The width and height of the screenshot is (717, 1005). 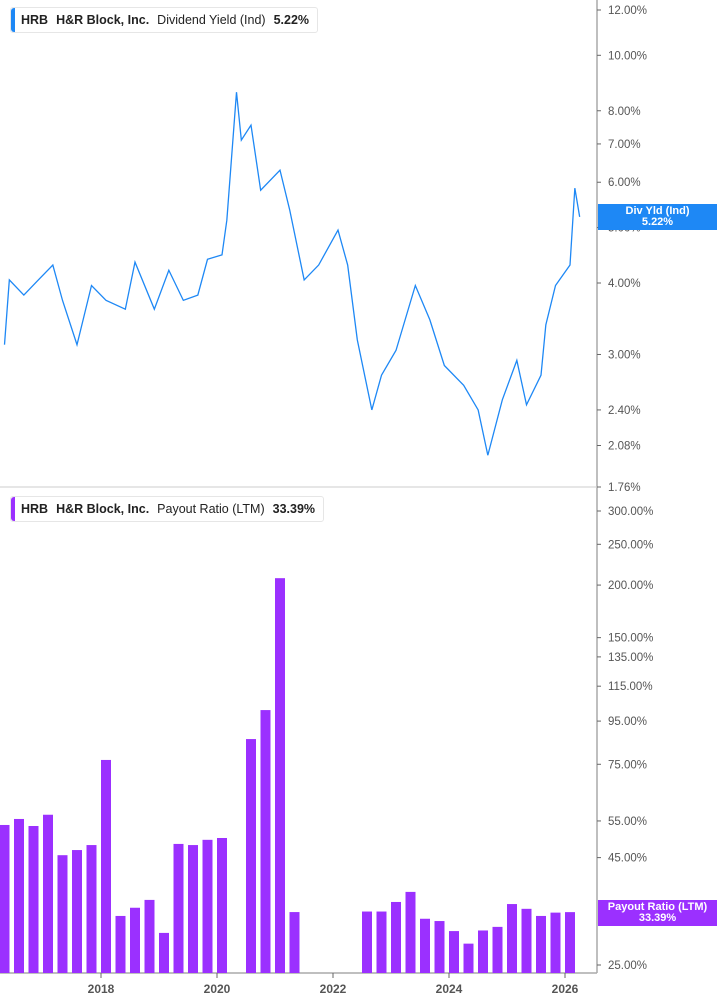 I want to click on payout-y-tick-label: 115.00%, so click(x=630, y=687).